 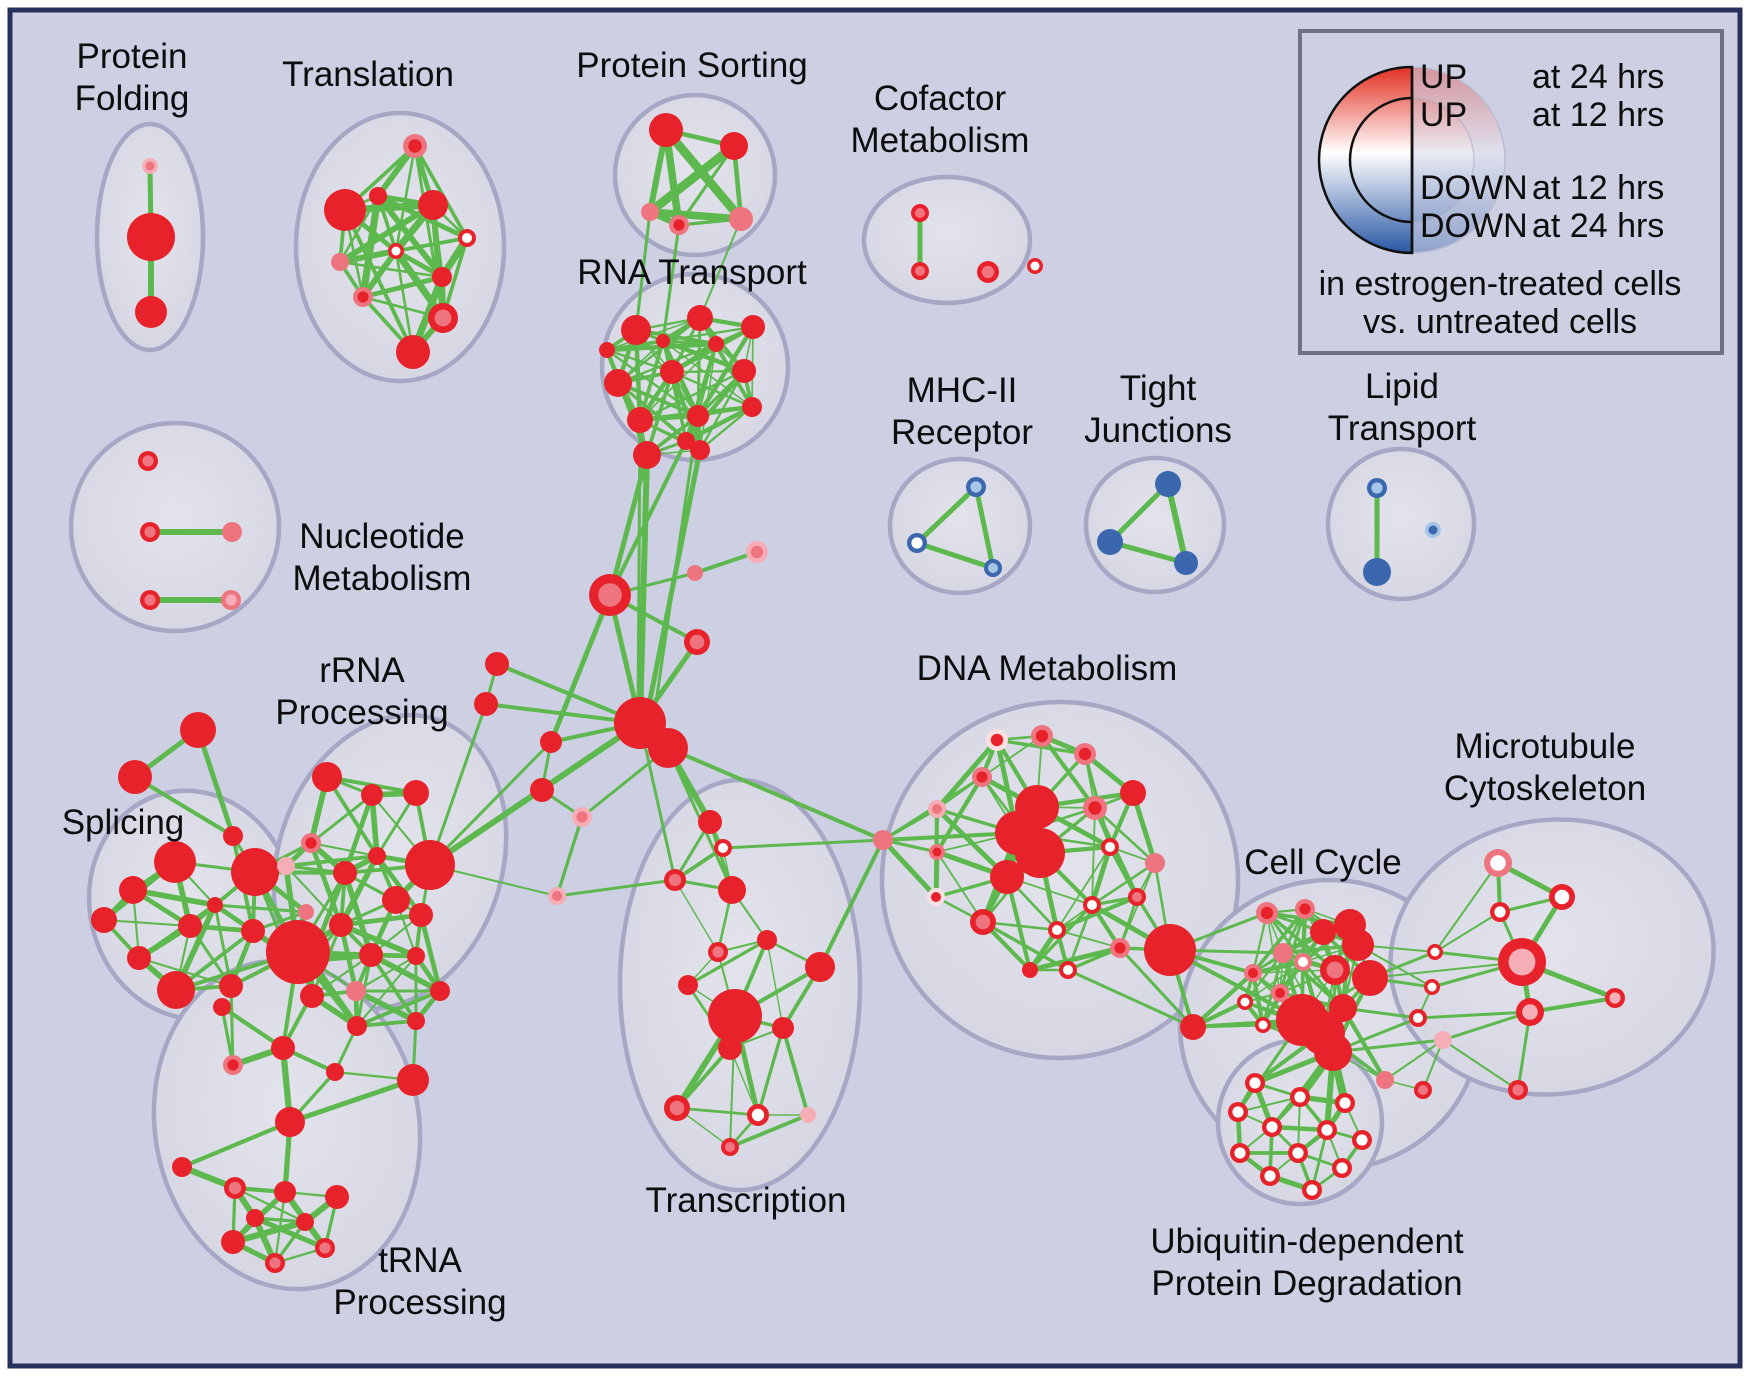 I want to click on cluster-label-protein-folding: Folding, so click(x=132, y=98).